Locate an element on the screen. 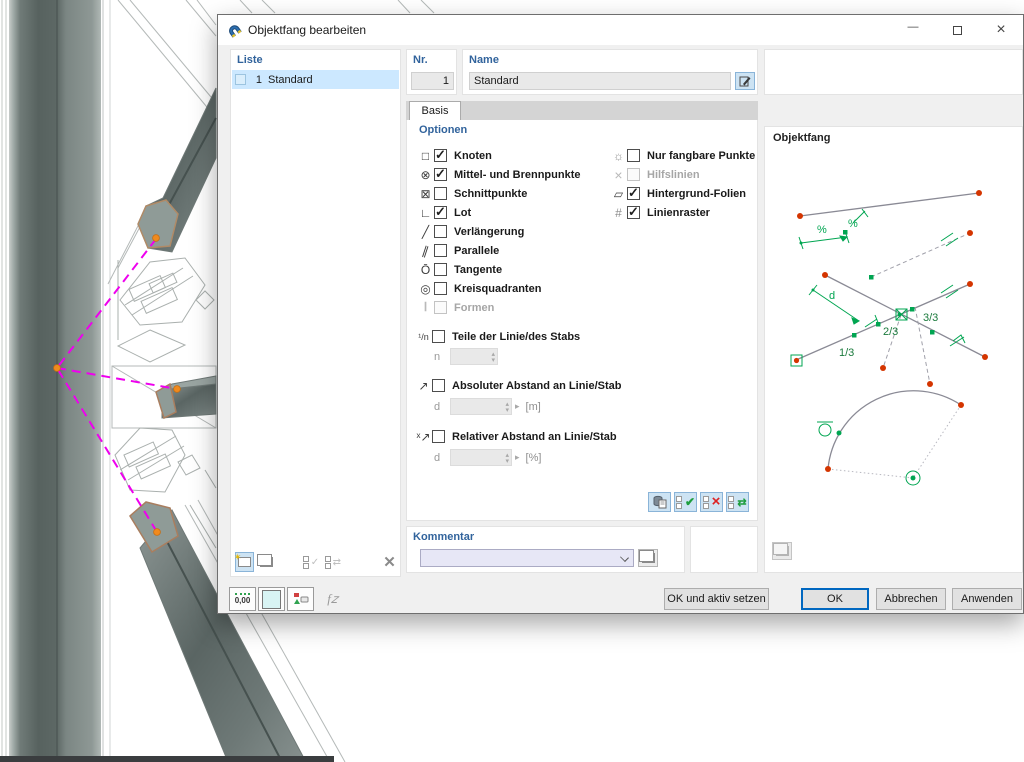 This screenshot has width=1024, height=762. check-all-options-button: ✔ is located at coordinates (685, 502).